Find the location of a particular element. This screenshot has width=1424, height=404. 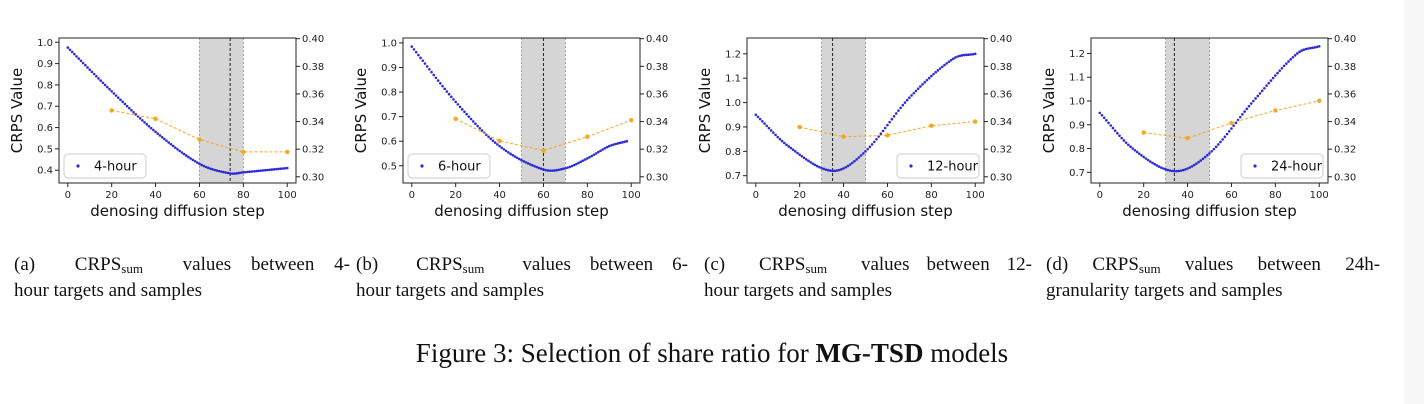

x-axis-label: denosing diffusion step is located at coordinates (865, 211).